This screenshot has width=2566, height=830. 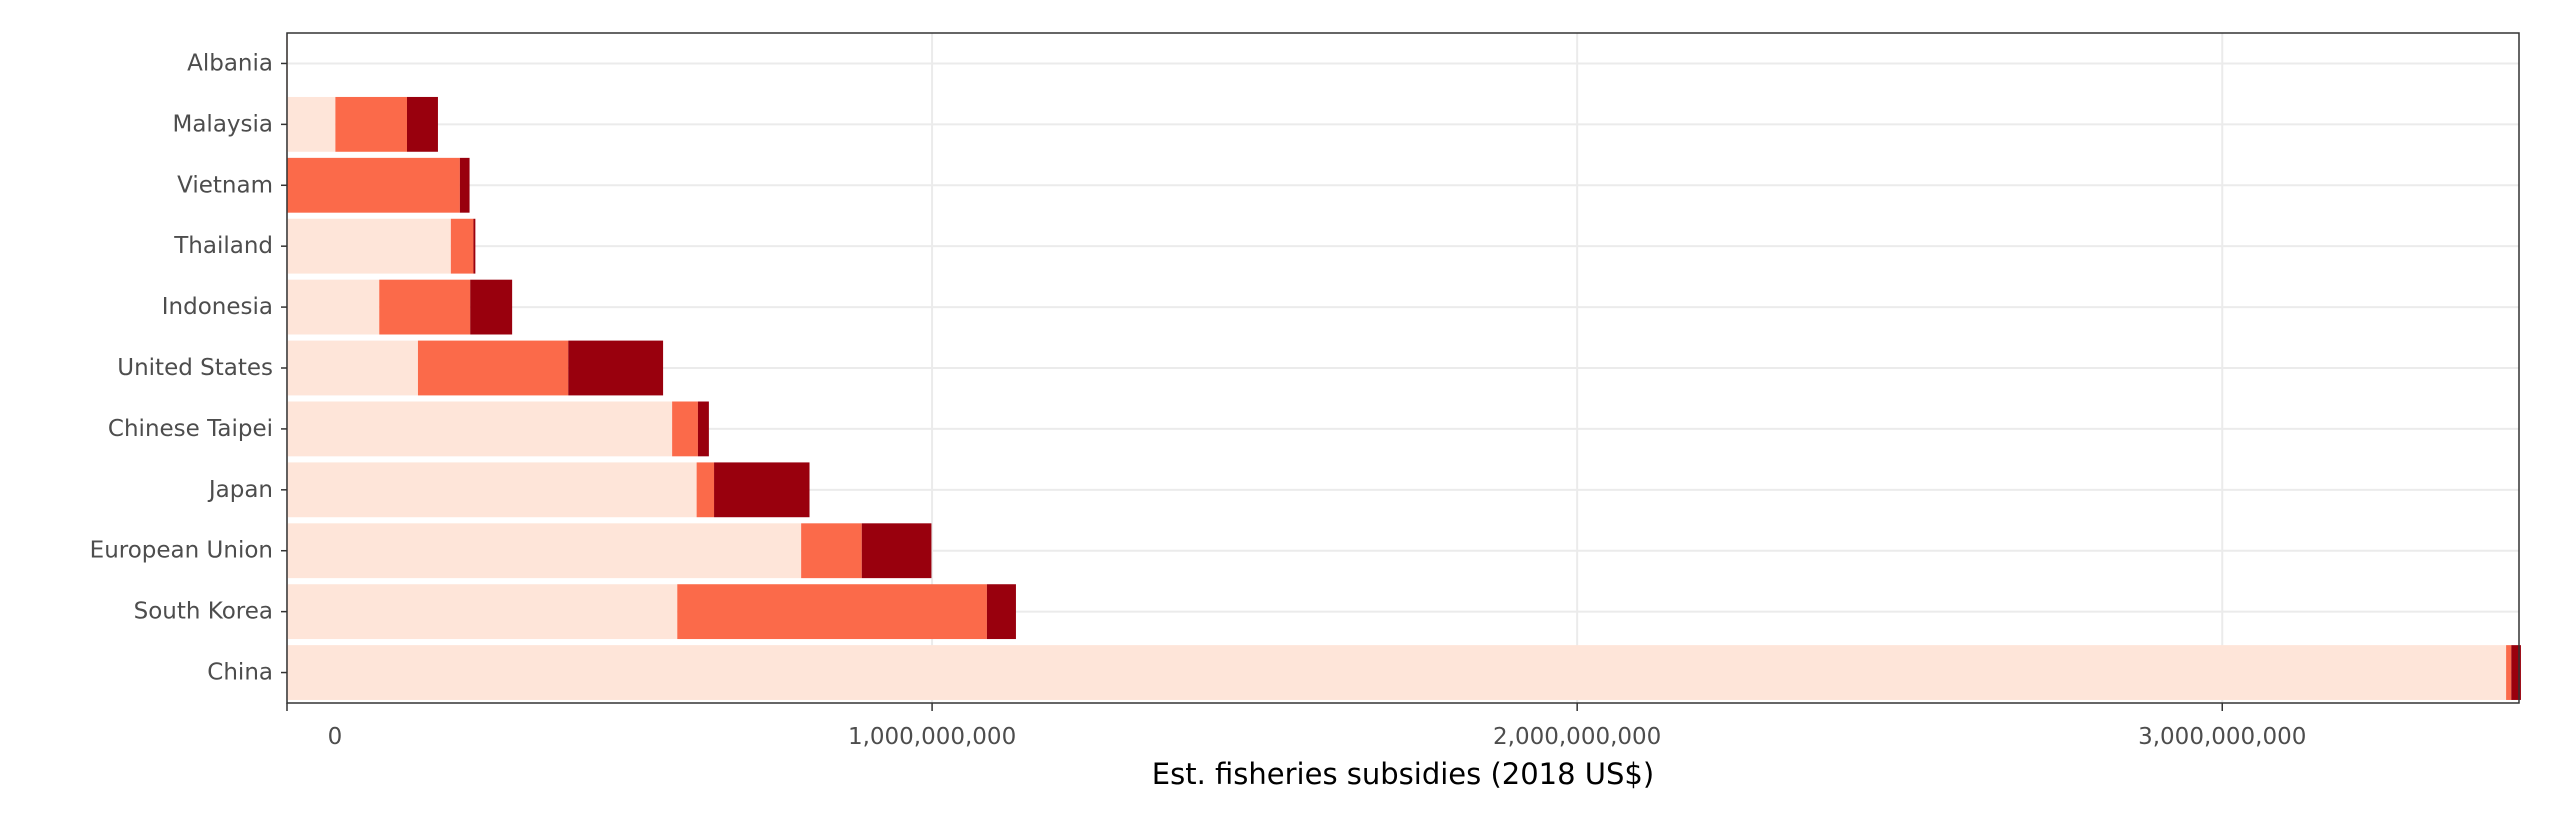 What do you see at coordinates (225, 185) in the screenshot?
I see `category-label: Vietnam` at bounding box center [225, 185].